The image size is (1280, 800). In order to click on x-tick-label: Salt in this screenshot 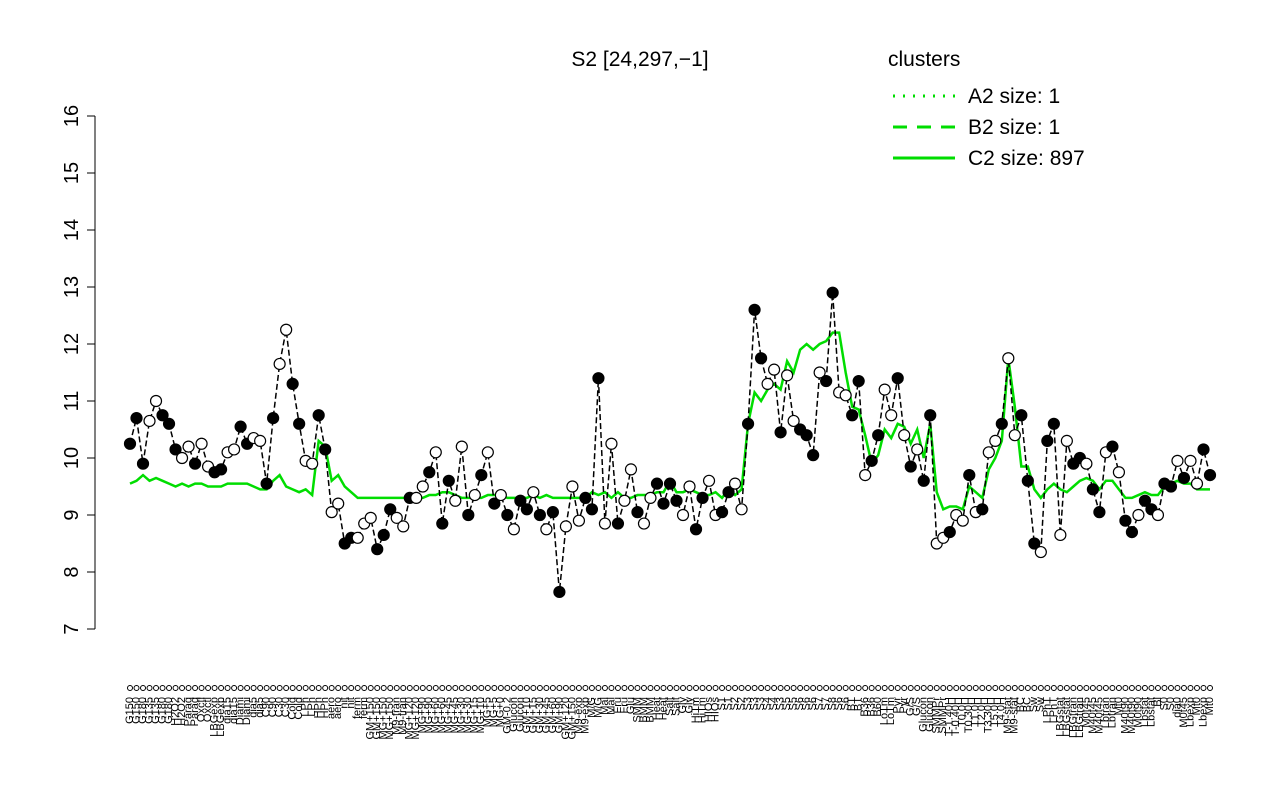, I will do `click(676, 706)`.